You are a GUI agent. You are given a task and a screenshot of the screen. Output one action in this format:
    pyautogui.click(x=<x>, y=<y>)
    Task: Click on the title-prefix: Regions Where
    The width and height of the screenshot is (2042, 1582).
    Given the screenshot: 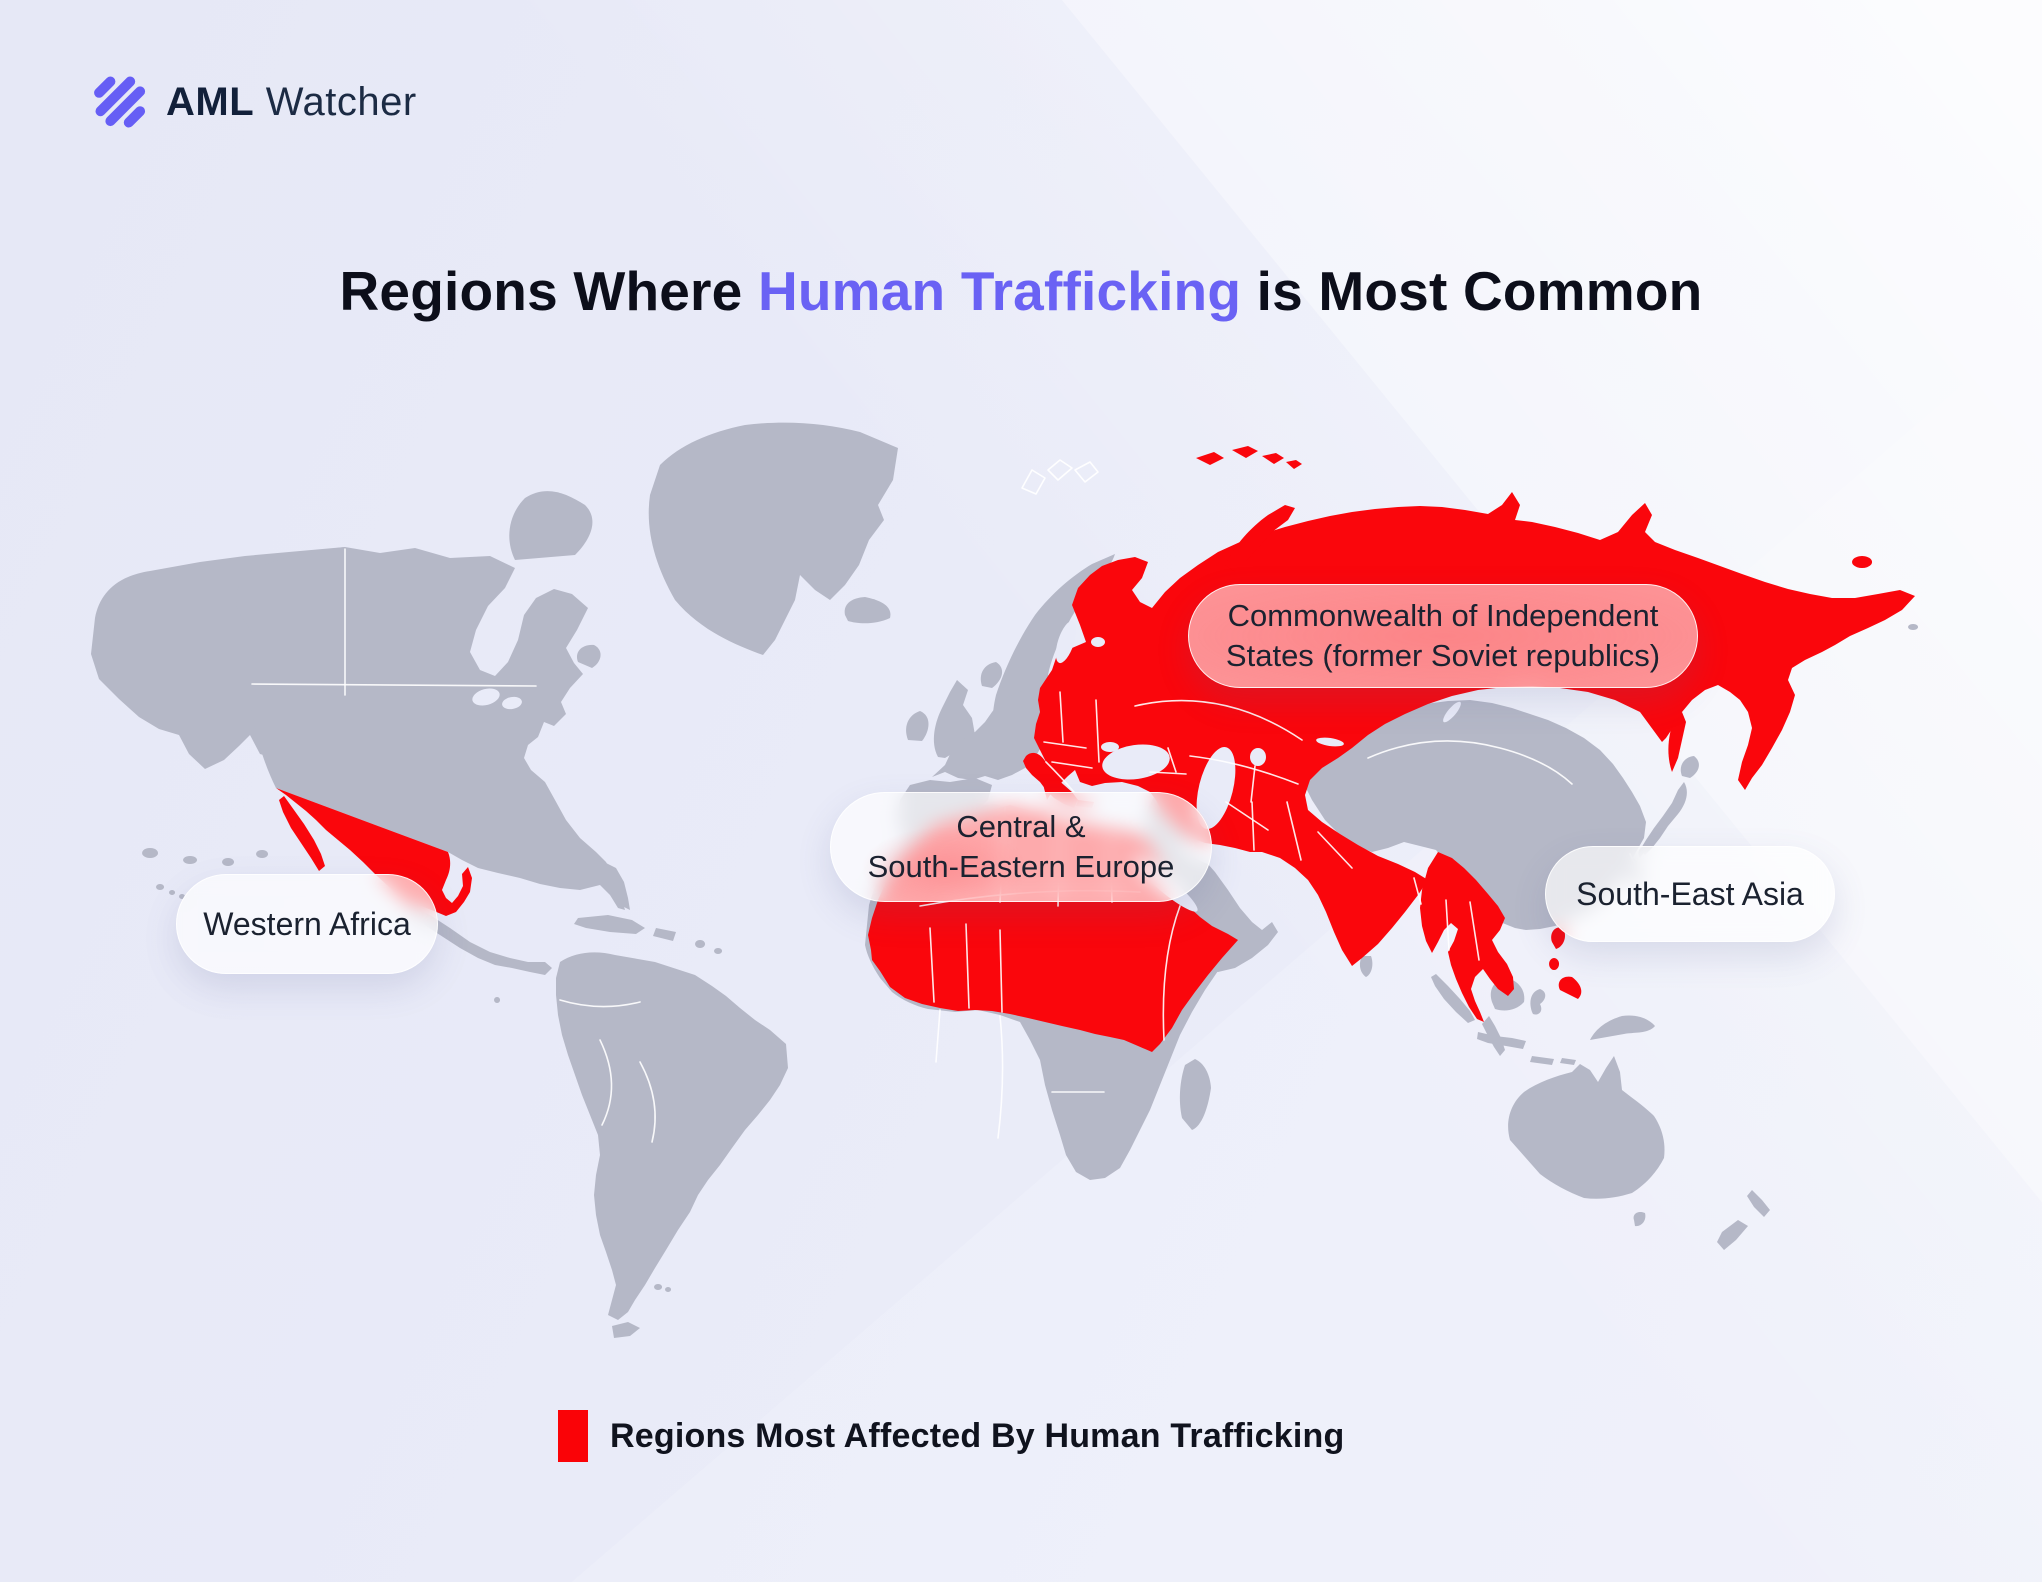 What is the action you would take?
    pyautogui.click(x=548, y=290)
    